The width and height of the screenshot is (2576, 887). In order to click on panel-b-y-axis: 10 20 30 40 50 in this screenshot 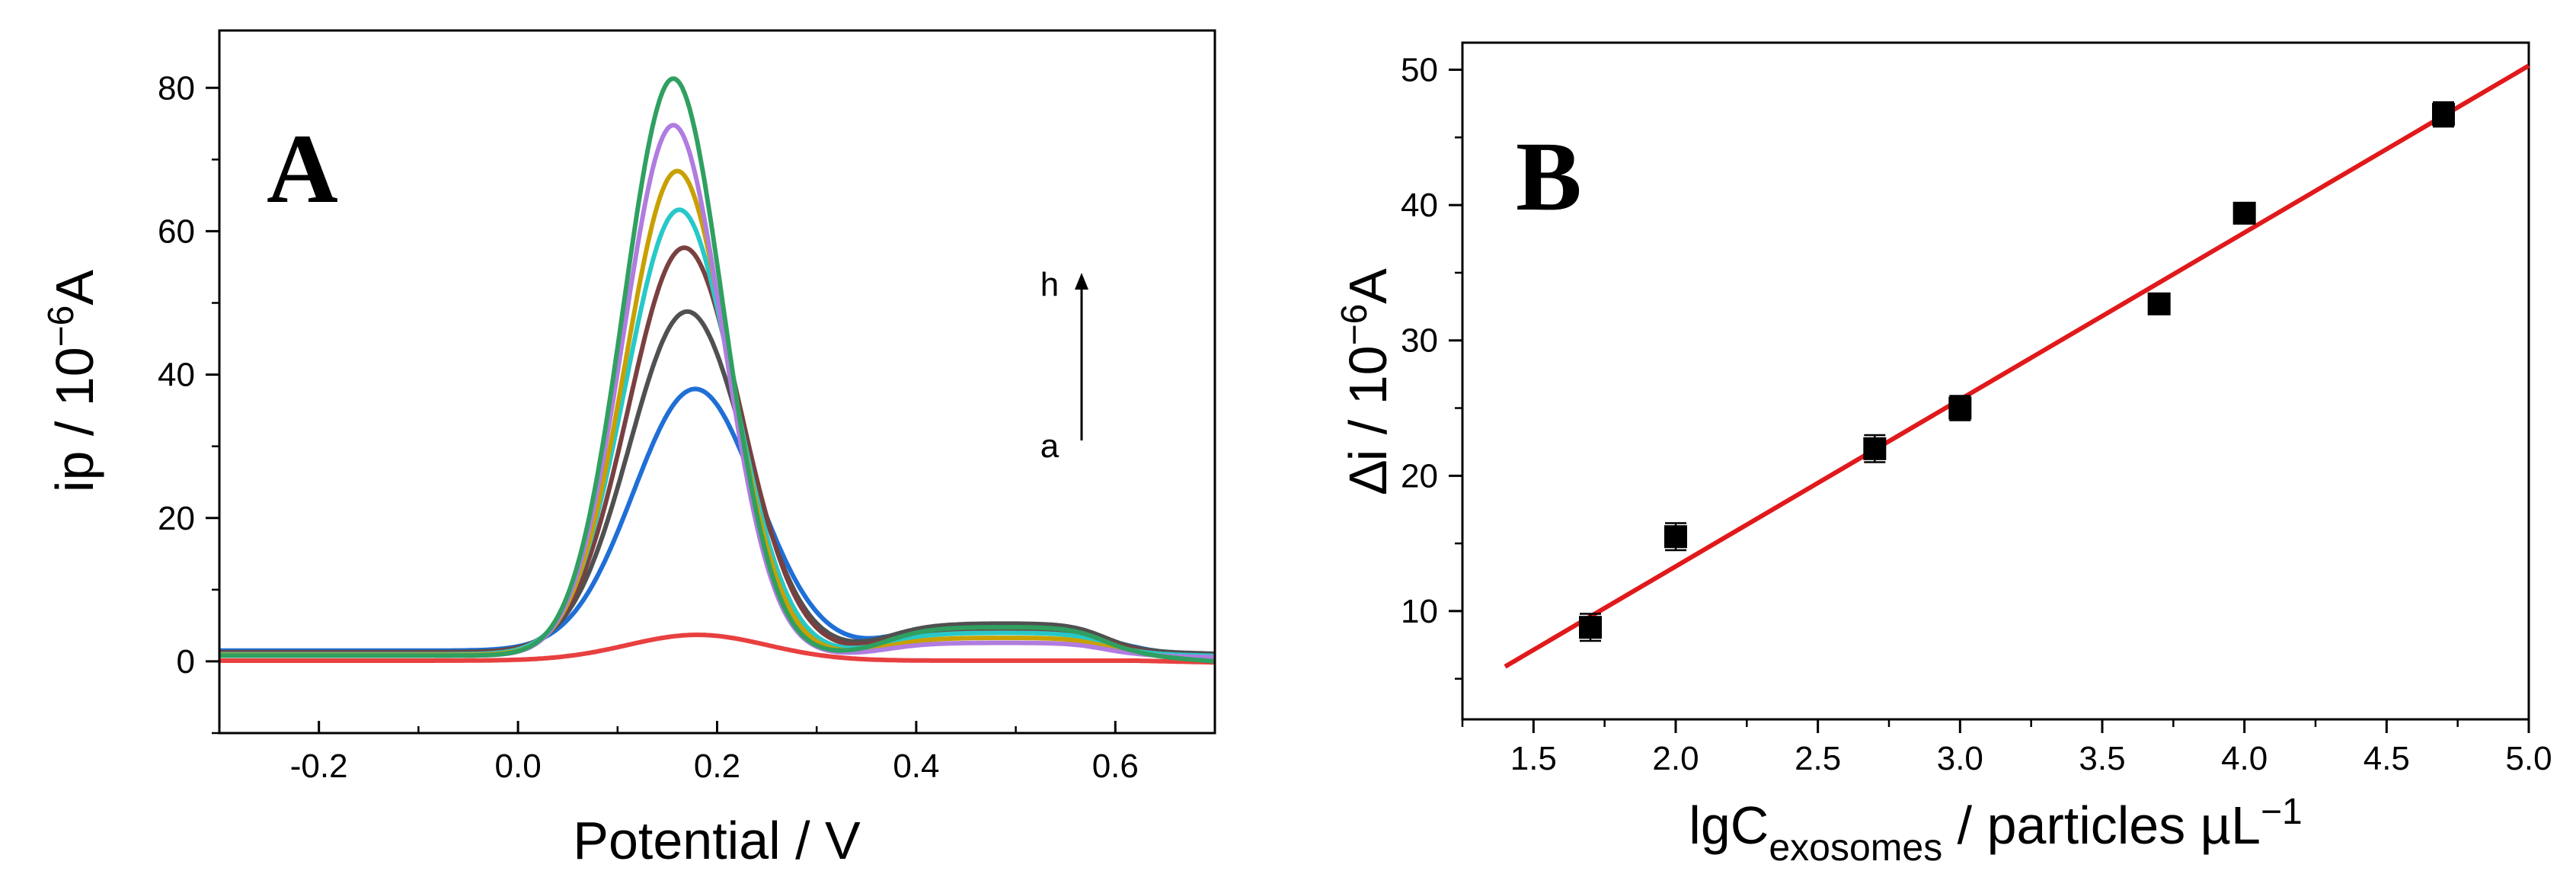, I will do `click(1431, 366)`.